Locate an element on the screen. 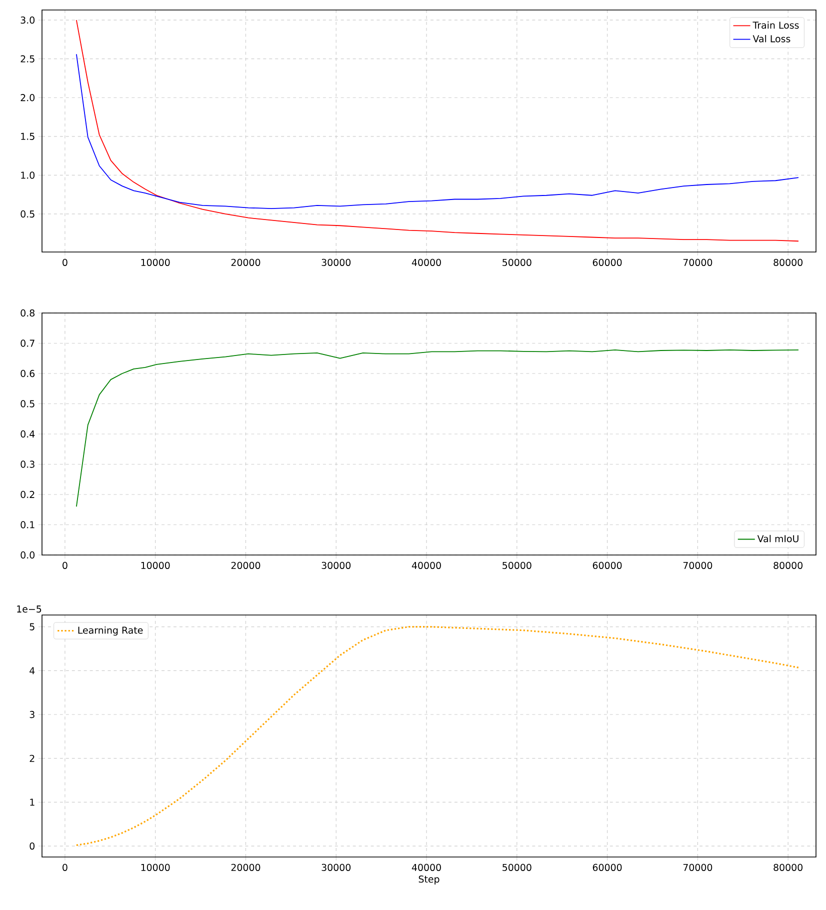 The image size is (826, 910). legend-label: Val mIoU is located at coordinates (777, 538).